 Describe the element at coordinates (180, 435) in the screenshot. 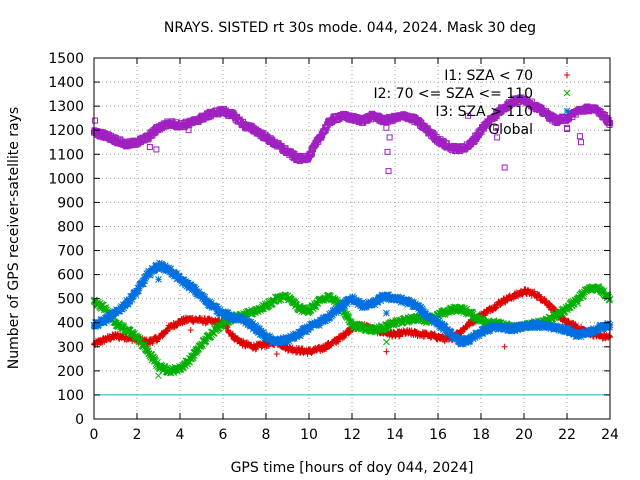

I see `x-tick-label: 4` at that location.